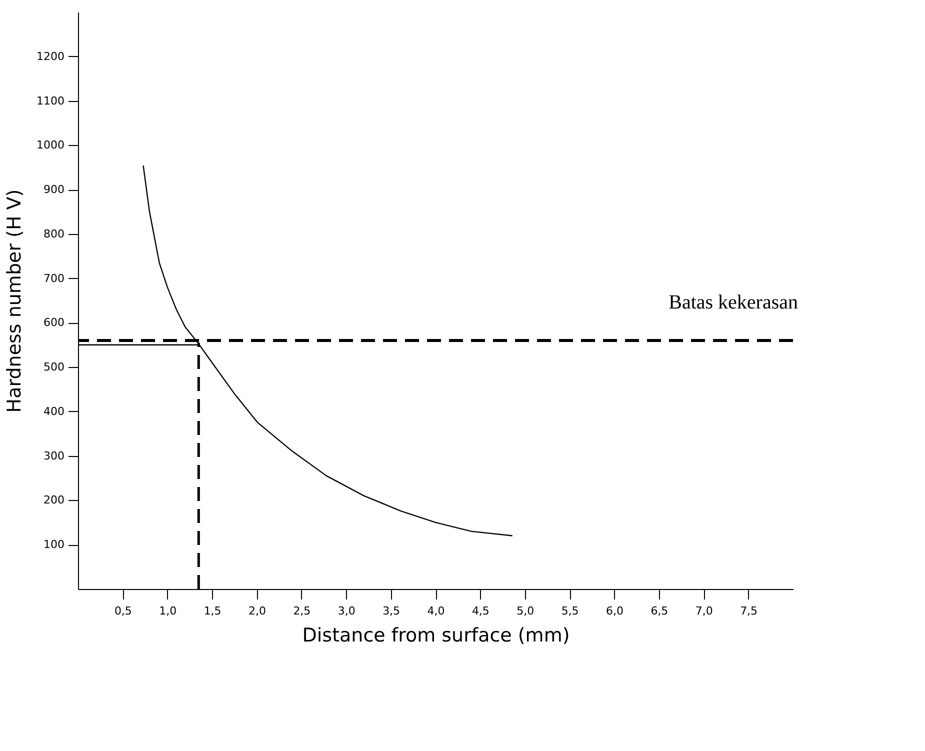  Describe the element at coordinates (570, 611) in the screenshot. I see `x-tick-label: 5,5` at that location.